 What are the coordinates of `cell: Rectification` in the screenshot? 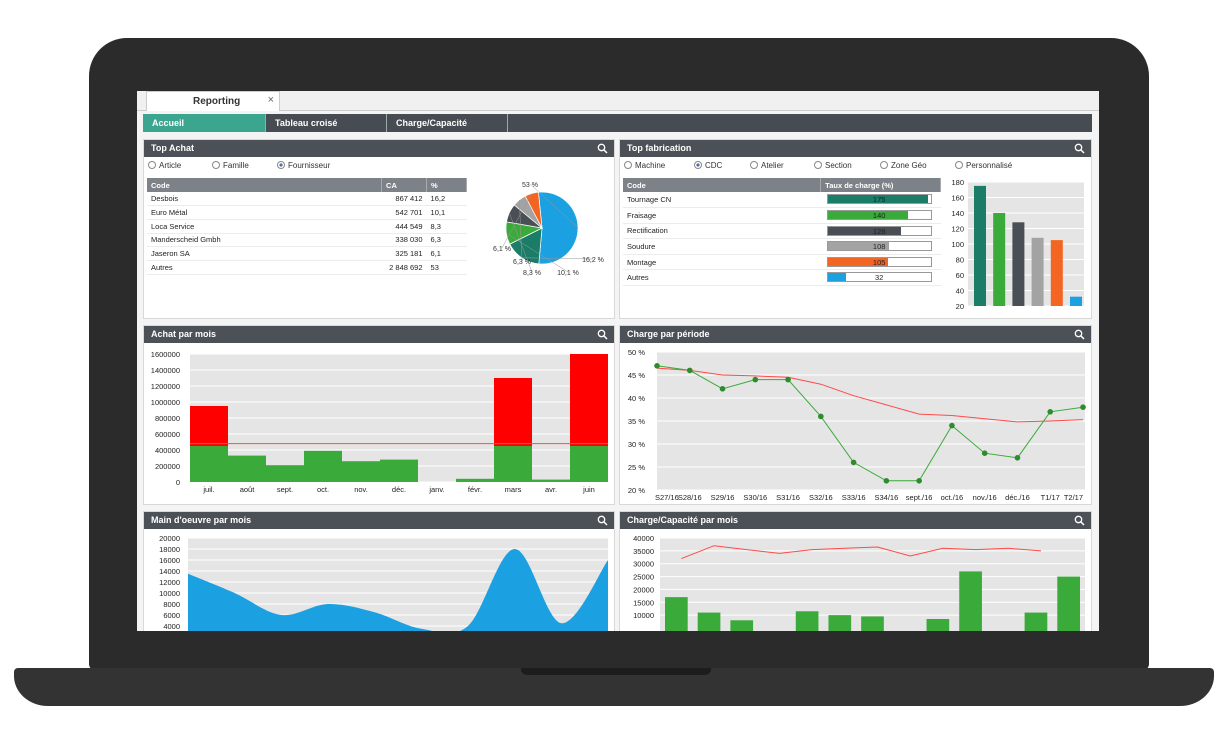 It's located at (722, 231).